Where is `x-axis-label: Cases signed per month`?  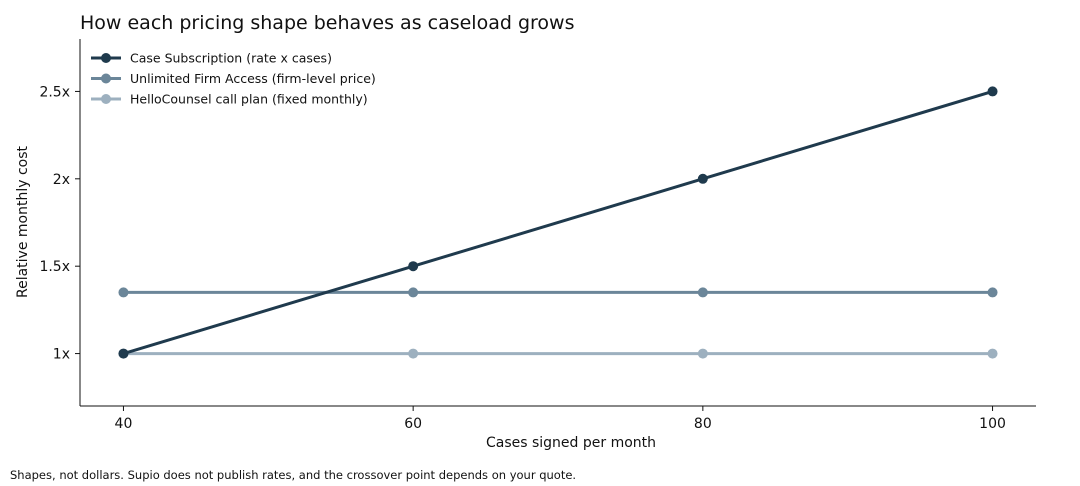 x-axis-label: Cases signed per month is located at coordinates (571, 443).